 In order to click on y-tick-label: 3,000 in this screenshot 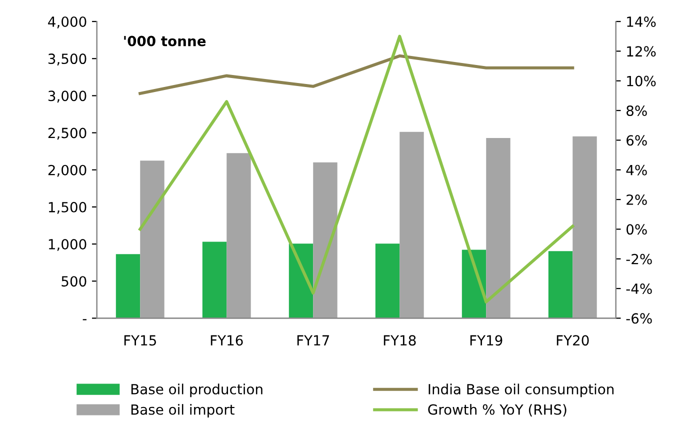, I will do `click(67, 96)`.